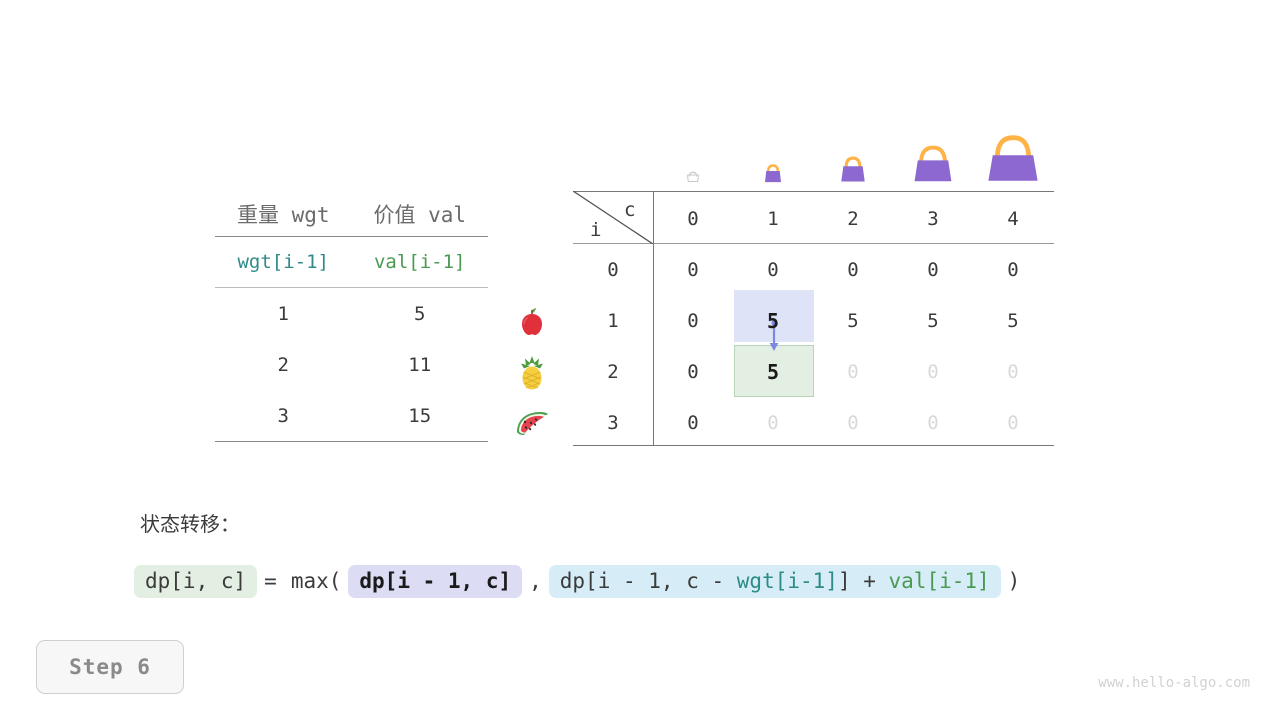  Describe the element at coordinates (773, 219) in the screenshot. I see `col-header-1: 1` at that location.